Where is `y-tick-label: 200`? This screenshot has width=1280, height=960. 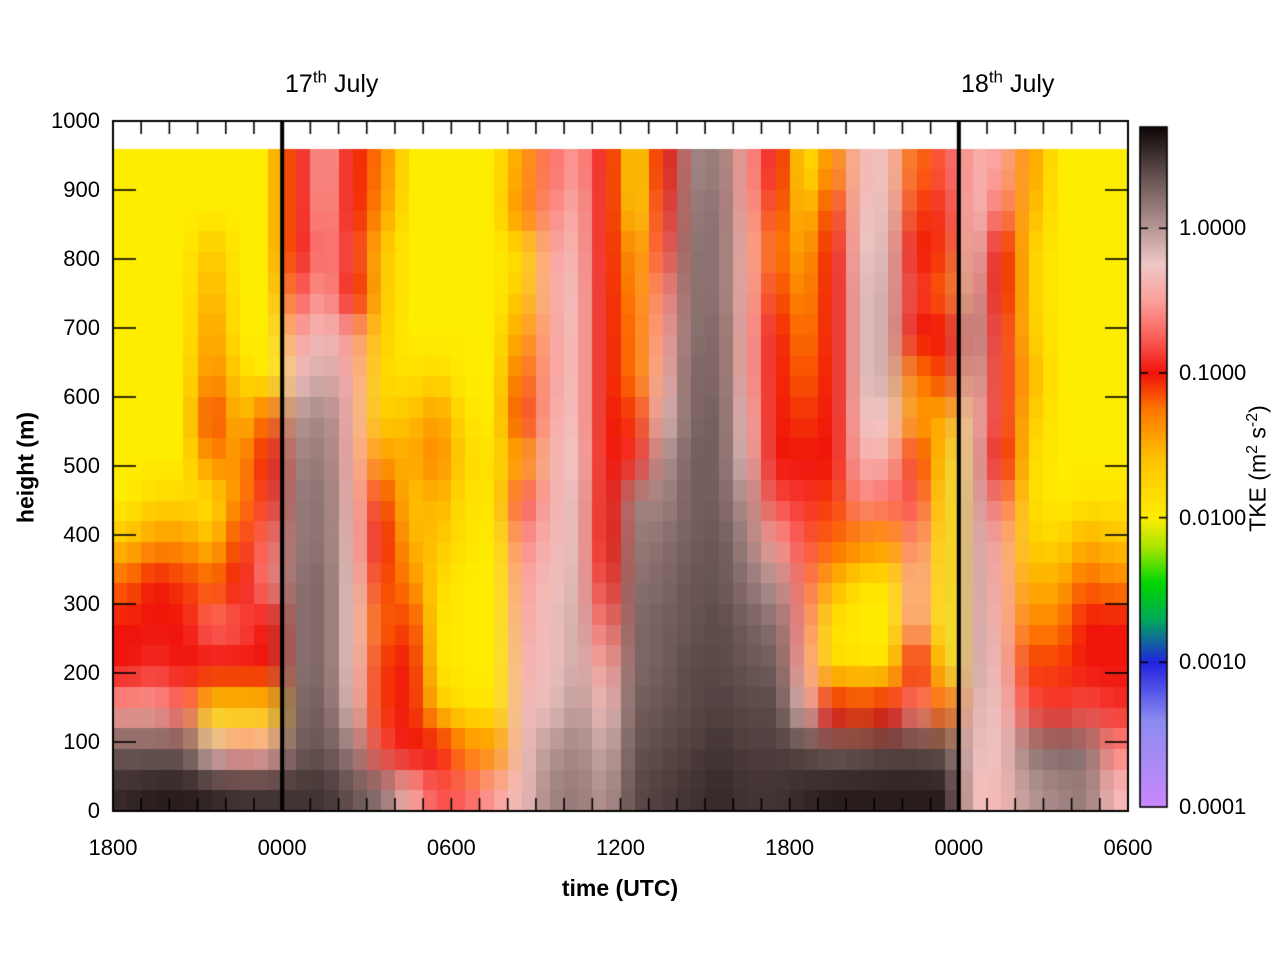 y-tick-label: 200 is located at coordinates (81, 672).